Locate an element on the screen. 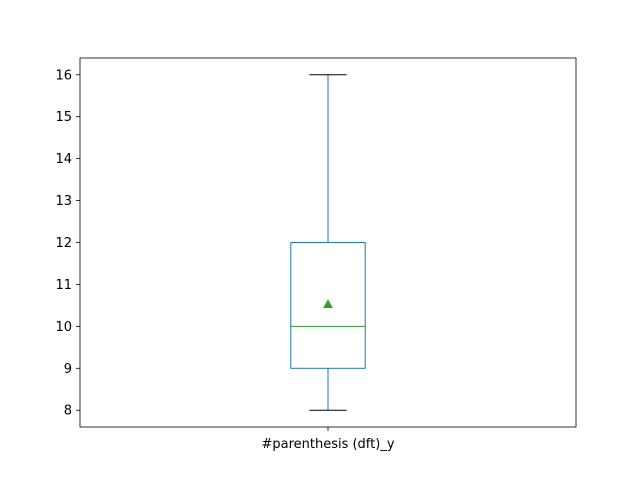 The width and height of the screenshot is (640, 480). y-tick-label-10: 10 is located at coordinates (63, 327).